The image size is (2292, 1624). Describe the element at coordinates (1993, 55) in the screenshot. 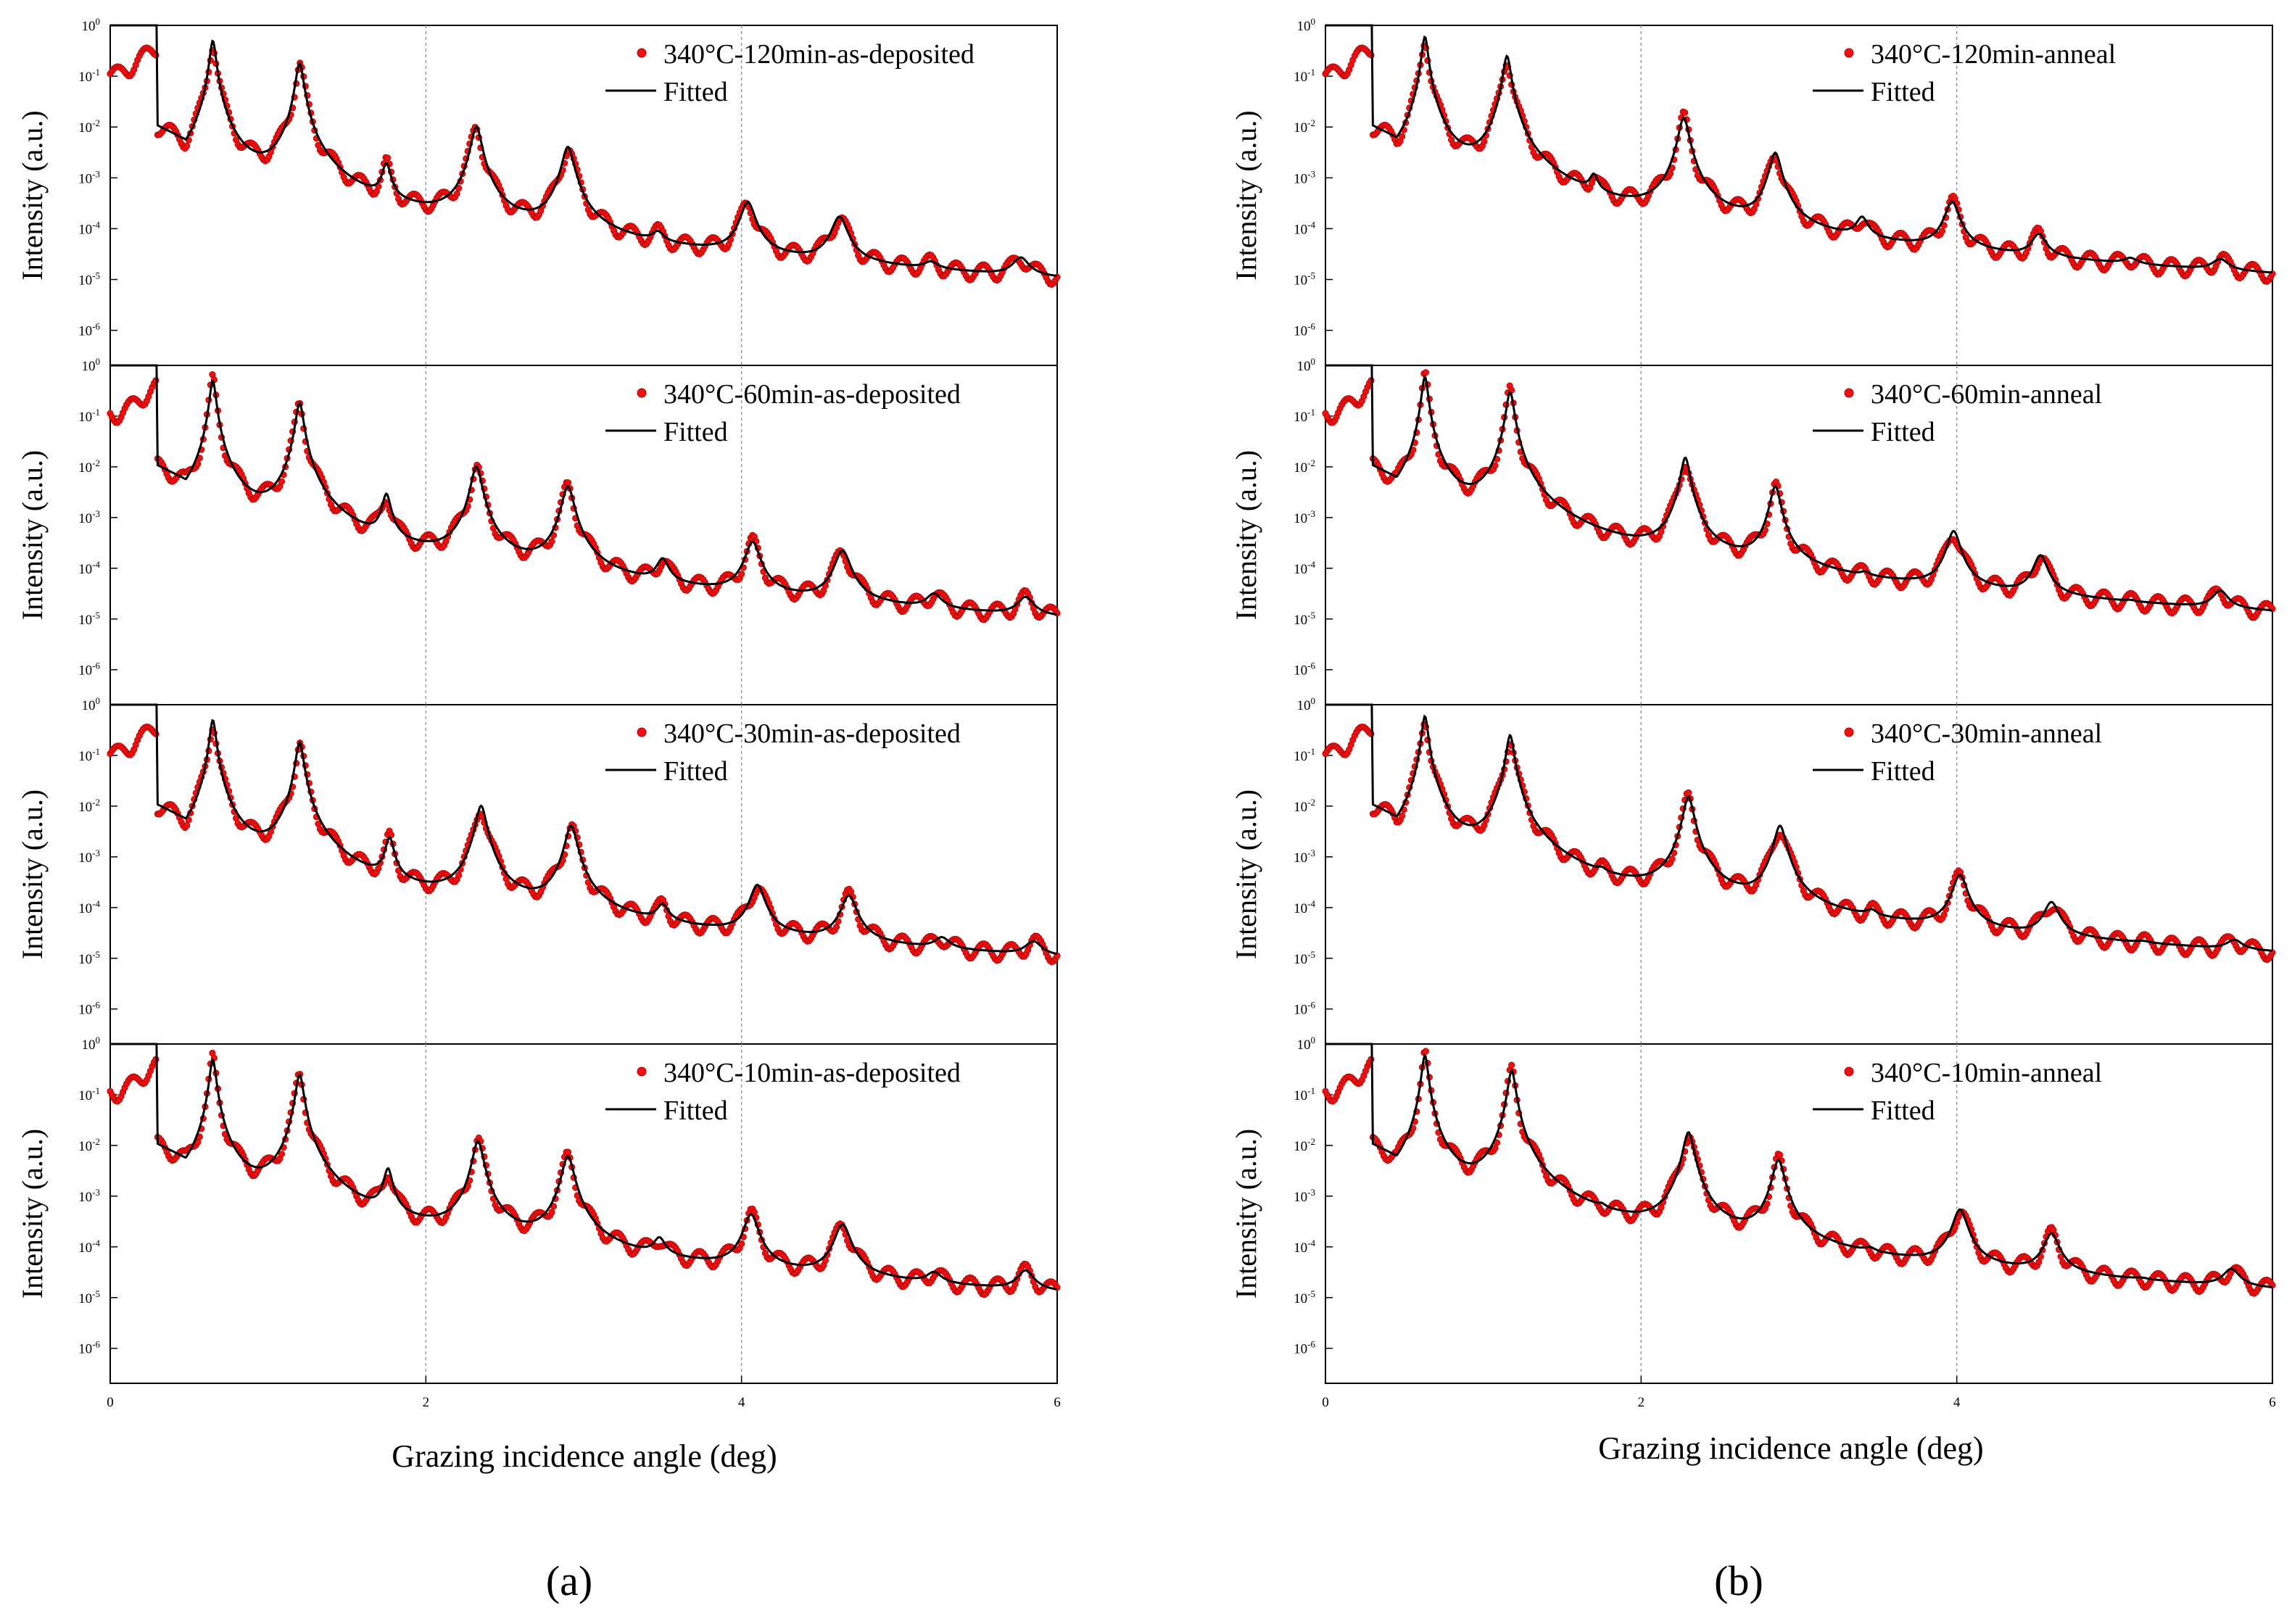

I see `legend-label-data: 340°C-120min-anneal` at that location.